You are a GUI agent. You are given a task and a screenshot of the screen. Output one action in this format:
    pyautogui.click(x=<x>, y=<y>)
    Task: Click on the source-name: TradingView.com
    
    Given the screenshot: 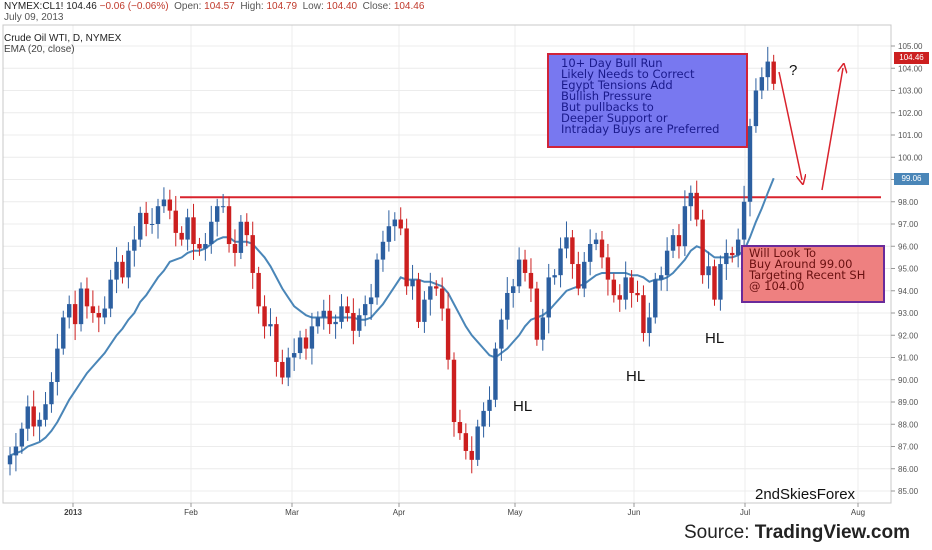 What is the action you would take?
    pyautogui.click(x=832, y=532)
    